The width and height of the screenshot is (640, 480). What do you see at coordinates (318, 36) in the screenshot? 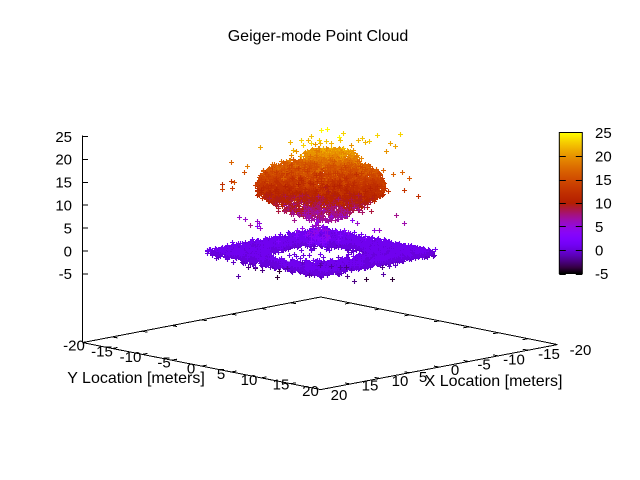
I see `svg-text: Geiger-mode Point Cloud` at bounding box center [318, 36].